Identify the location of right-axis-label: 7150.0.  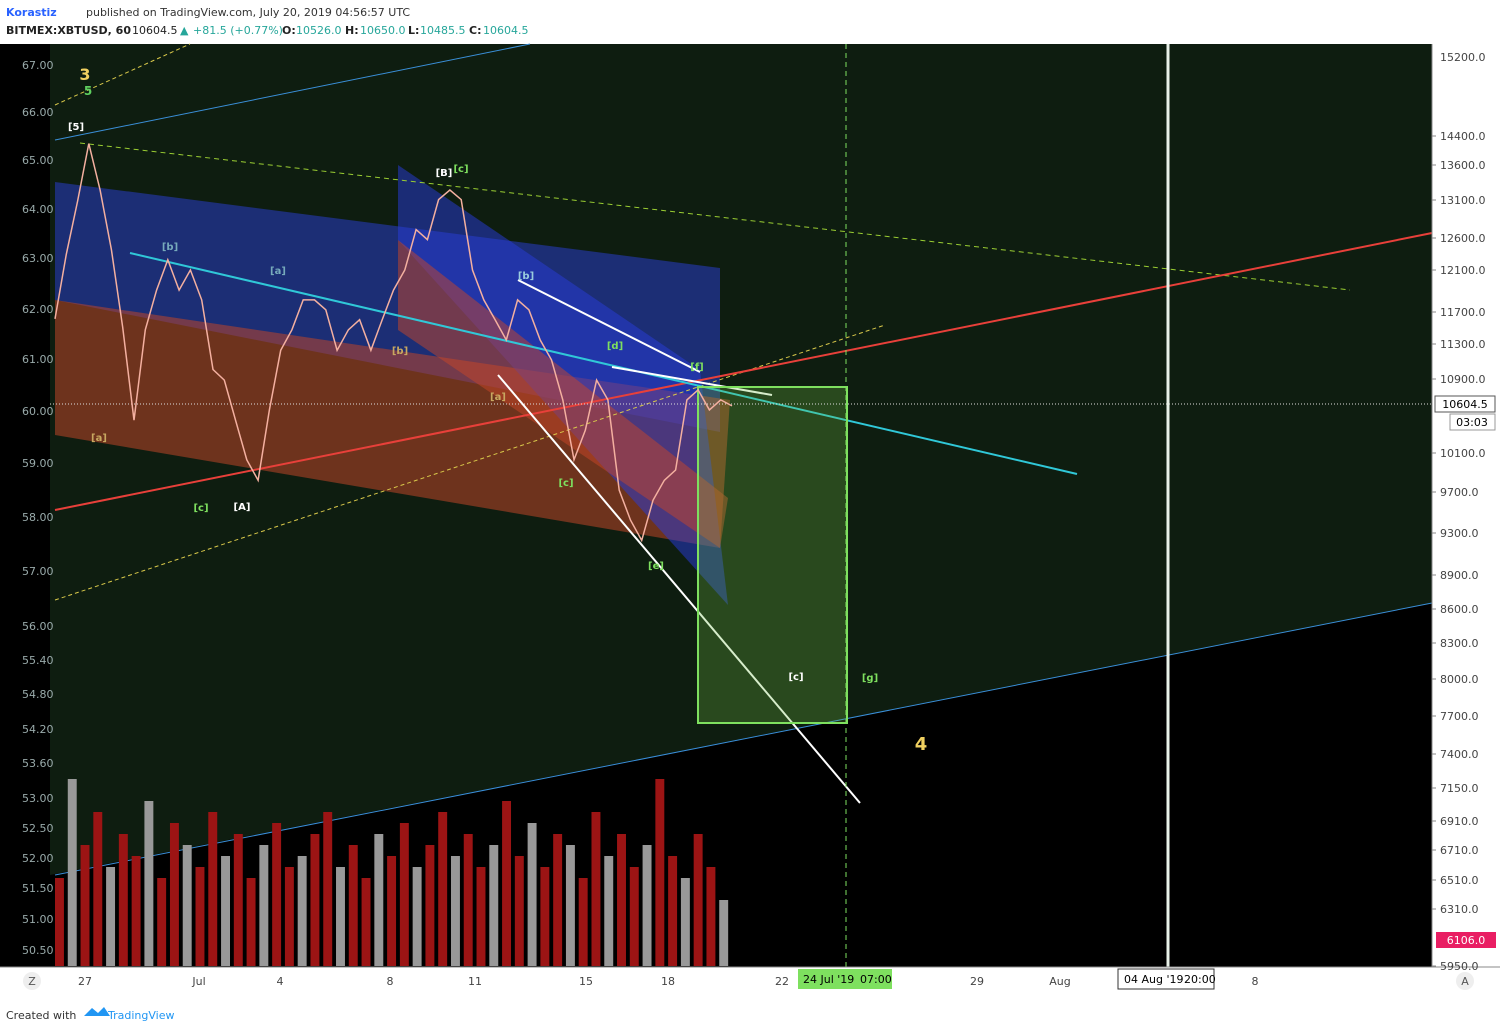
(1459, 788).